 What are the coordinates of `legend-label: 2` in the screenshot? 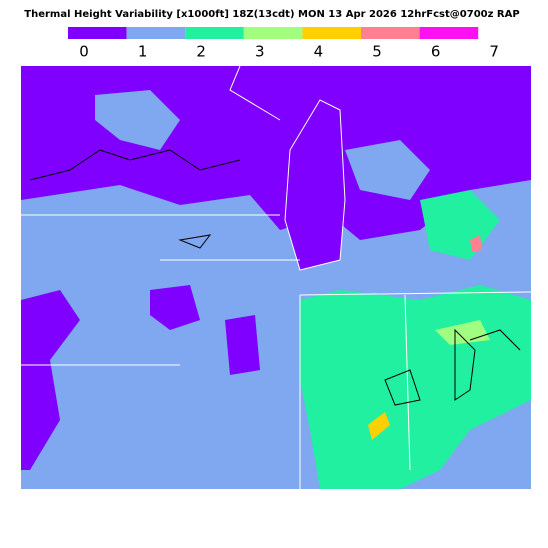 It's located at (201, 52).